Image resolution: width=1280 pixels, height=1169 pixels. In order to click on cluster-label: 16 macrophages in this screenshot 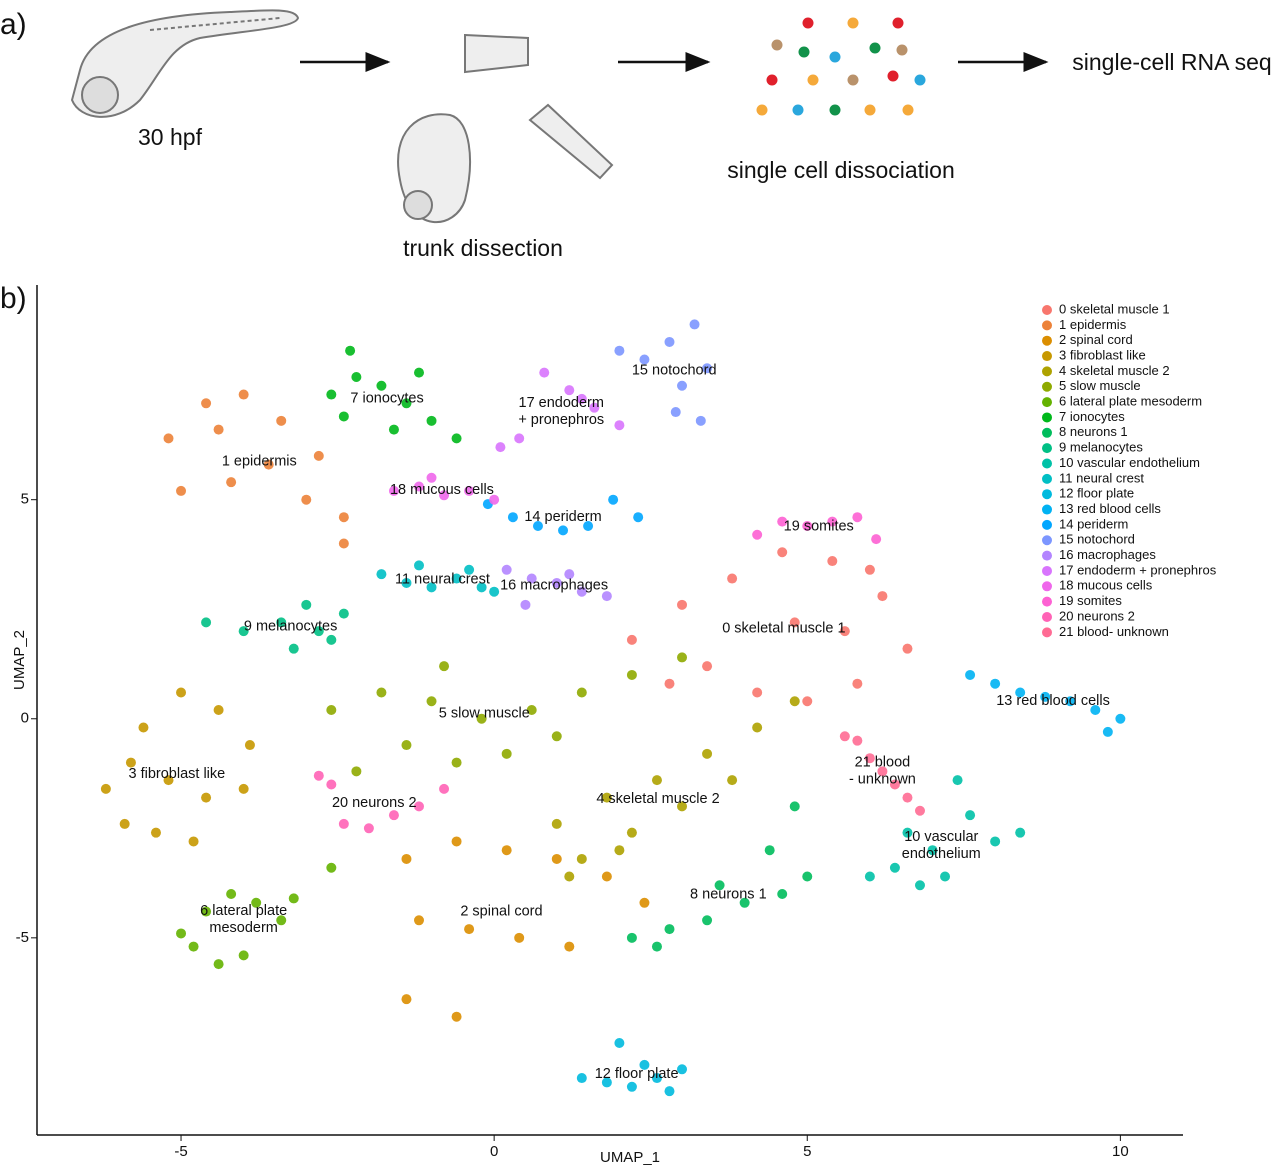, I will do `click(554, 585)`.